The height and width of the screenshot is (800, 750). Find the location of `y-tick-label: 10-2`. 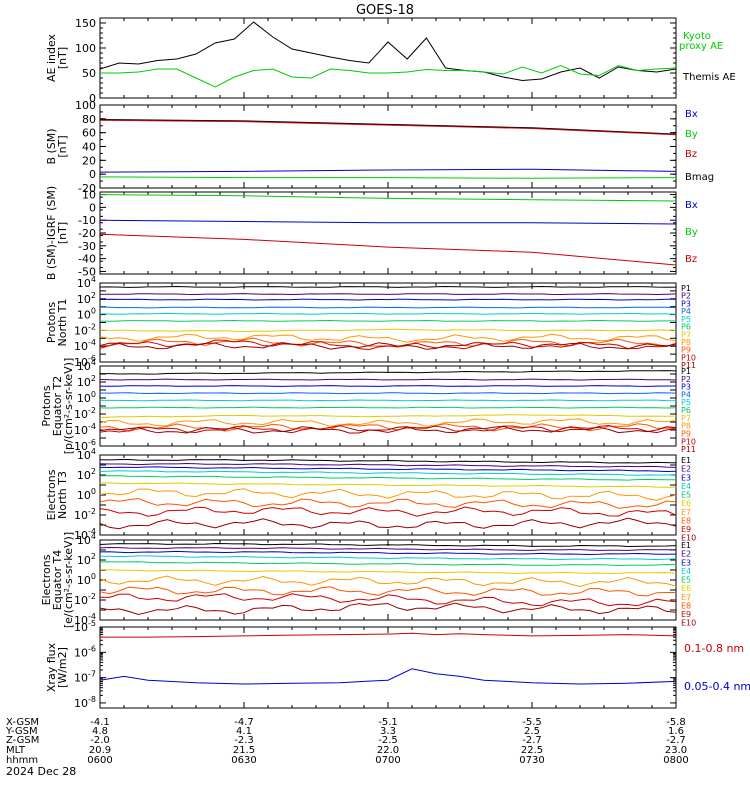

y-tick-label: 10-2 is located at coordinates (85, 329).